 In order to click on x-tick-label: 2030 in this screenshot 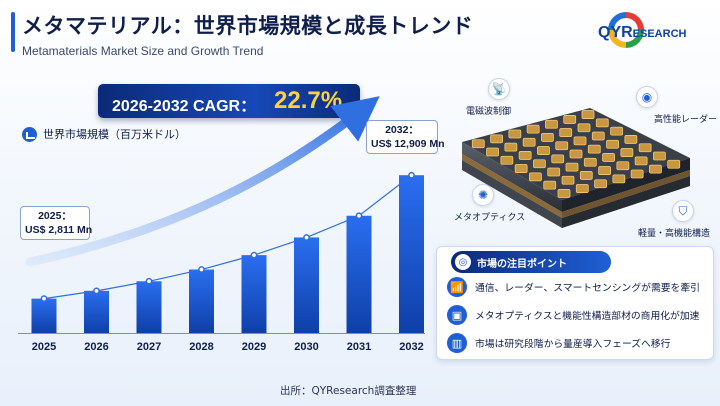, I will do `click(306, 347)`.